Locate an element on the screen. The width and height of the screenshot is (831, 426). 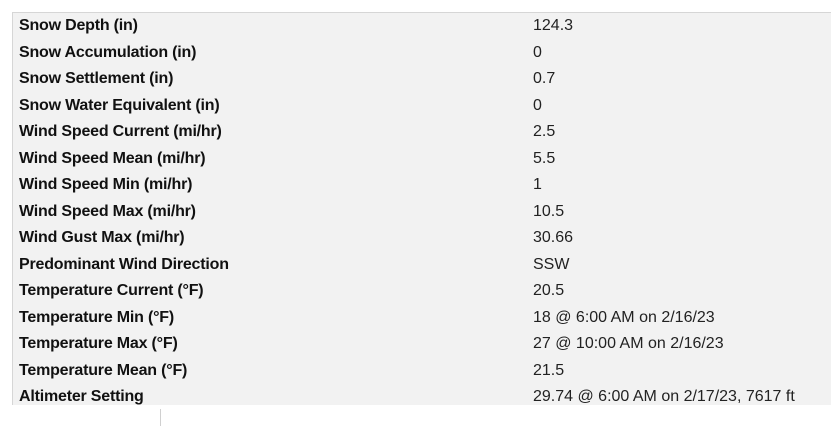
panel-footer-gap is located at coordinates (415, 415).